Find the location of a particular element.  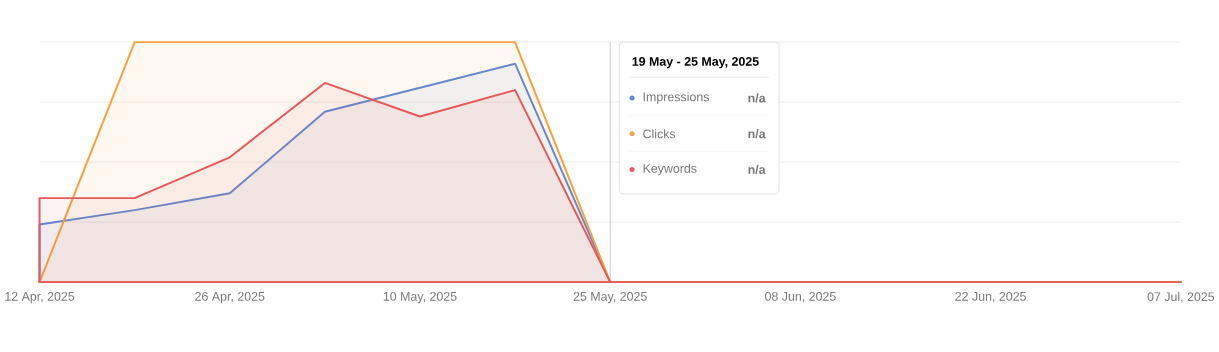

legend-title: 19 May - 25 May, 2025 is located at coordinates (695, 63).